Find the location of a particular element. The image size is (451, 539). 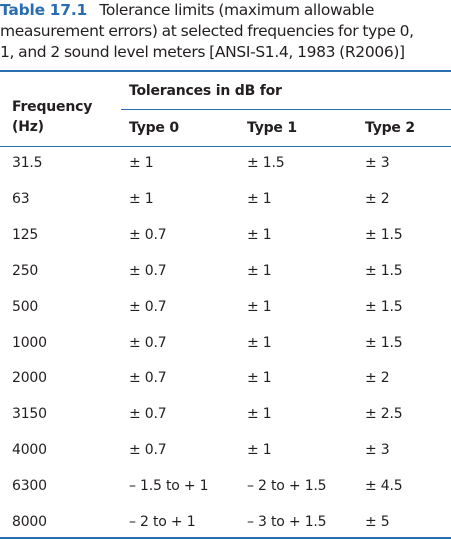

frequency-cell: 250 is located at coordinates (25, 271).